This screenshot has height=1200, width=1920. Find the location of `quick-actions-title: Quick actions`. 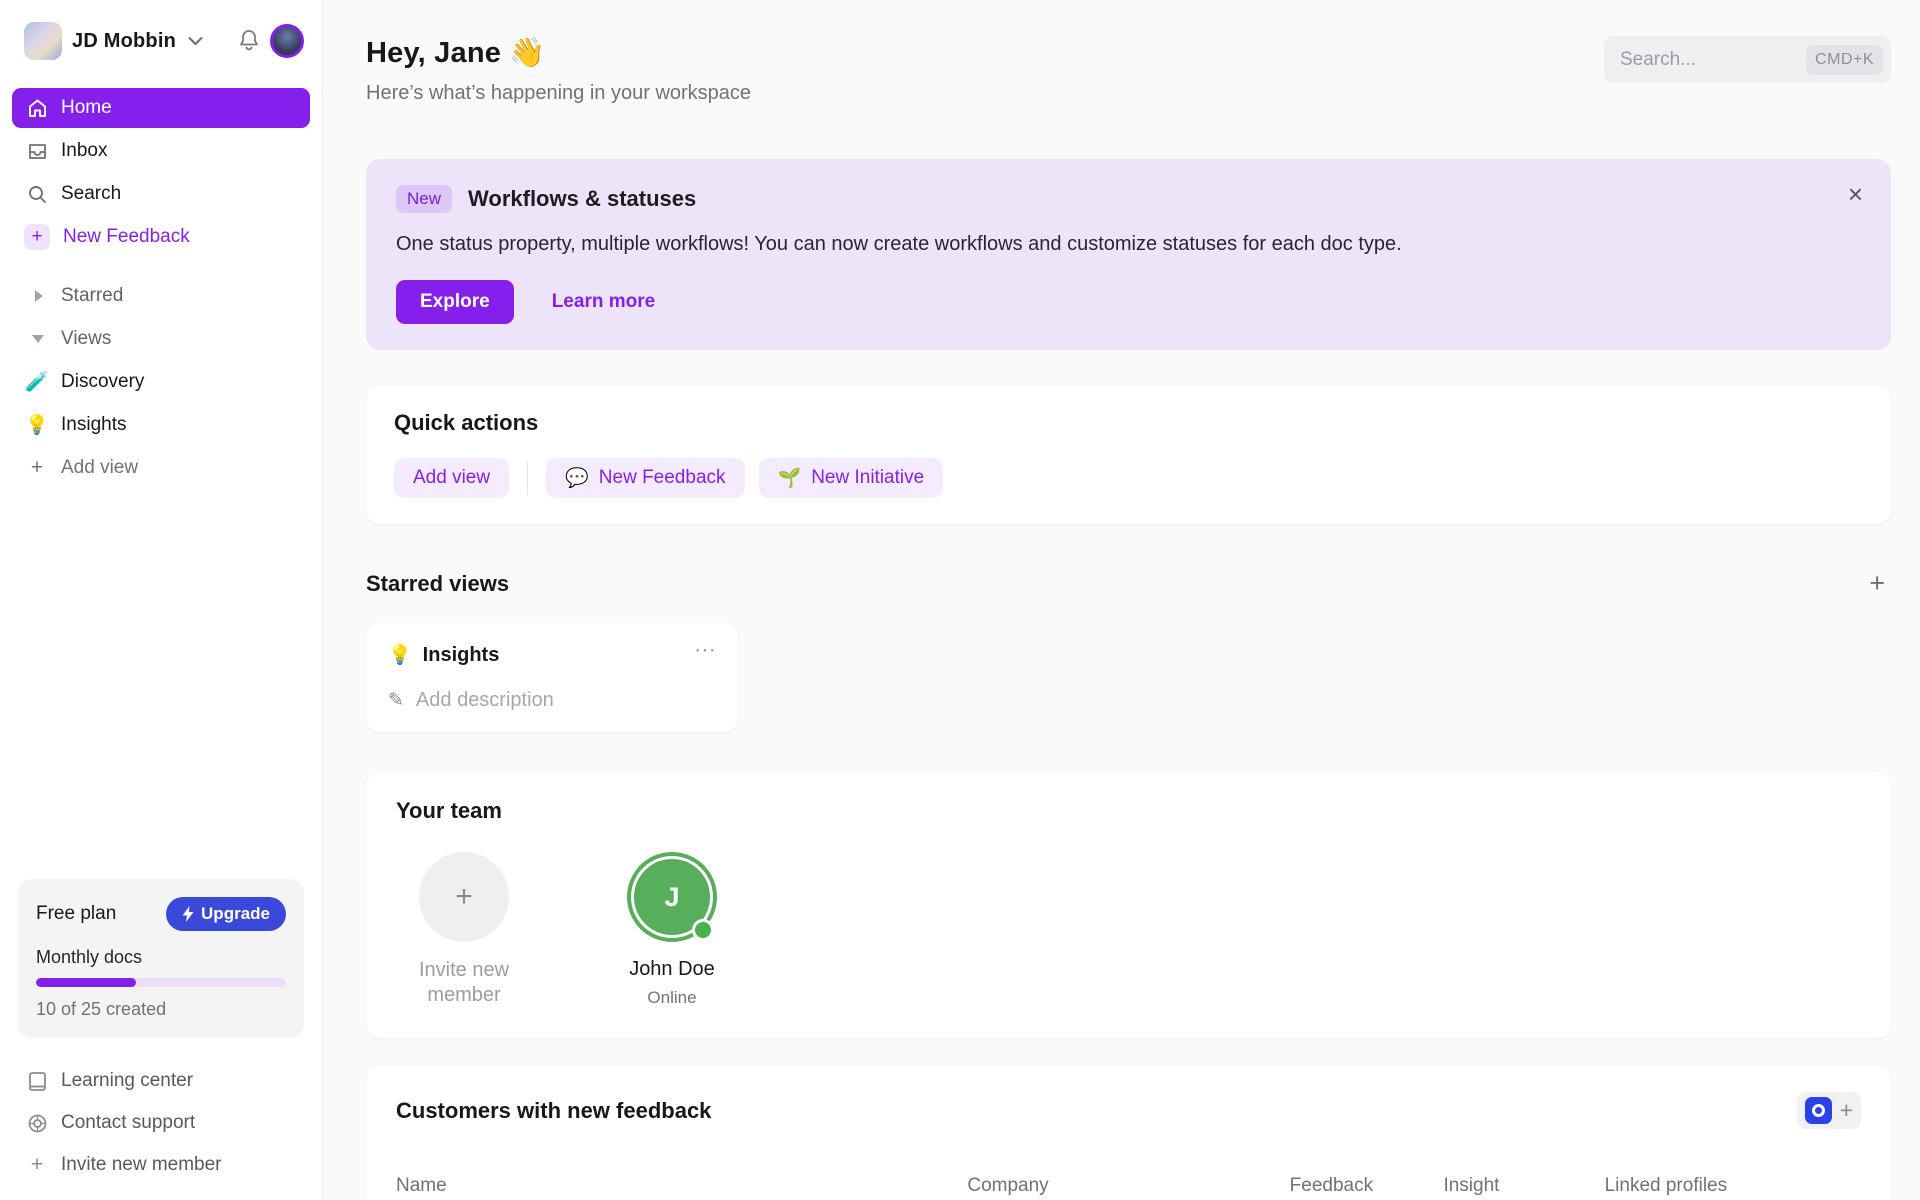

quick-actions-title: Quick actions is located at coordinates (466, 422).